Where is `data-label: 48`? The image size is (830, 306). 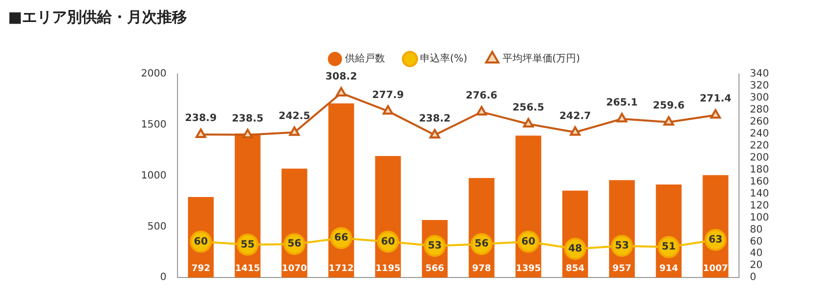
data-label: 48 is located at coordinates (575, 248).